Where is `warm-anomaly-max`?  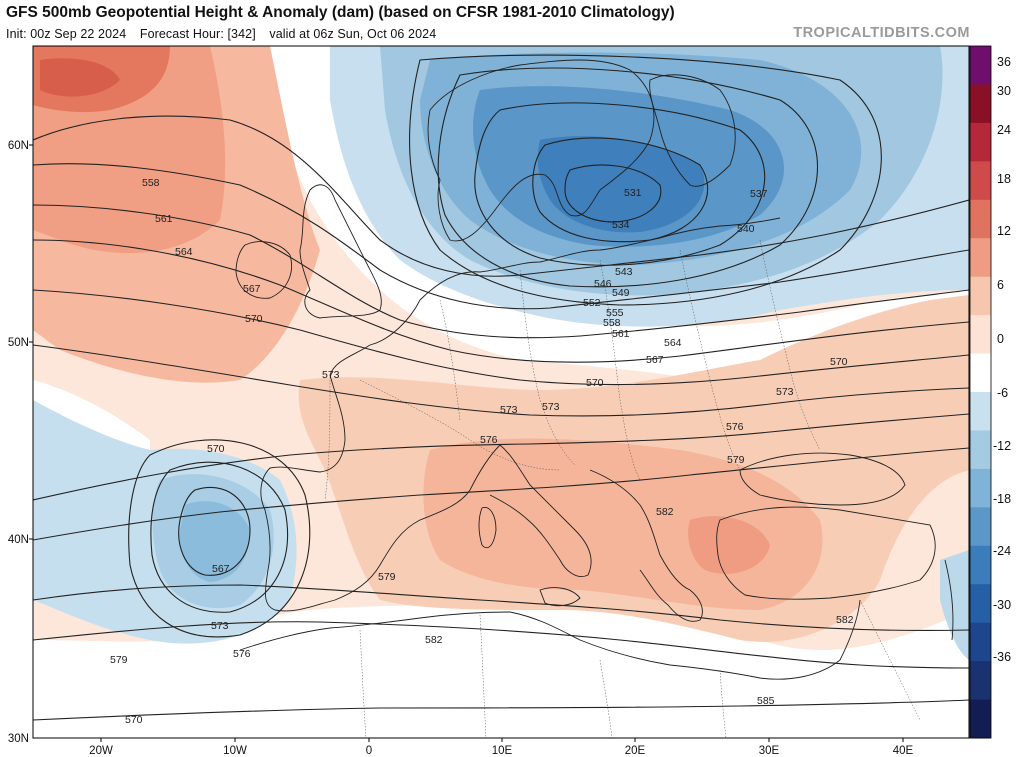
warm-anomaly-max is located at coordinates (80, 77).